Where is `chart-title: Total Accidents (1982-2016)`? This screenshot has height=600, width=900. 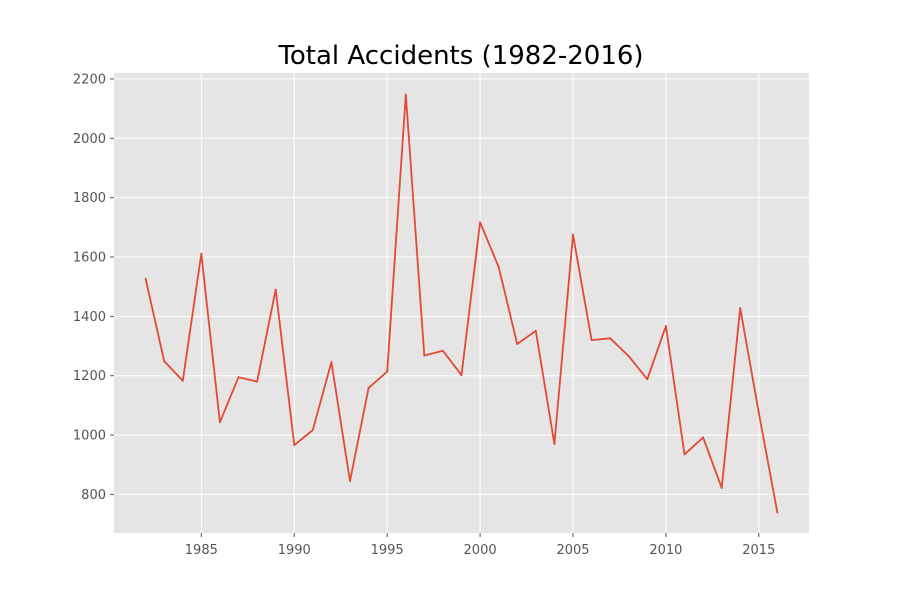 chart-title: Total Accidents (1982-2016) is located at coordinates (460, 56).